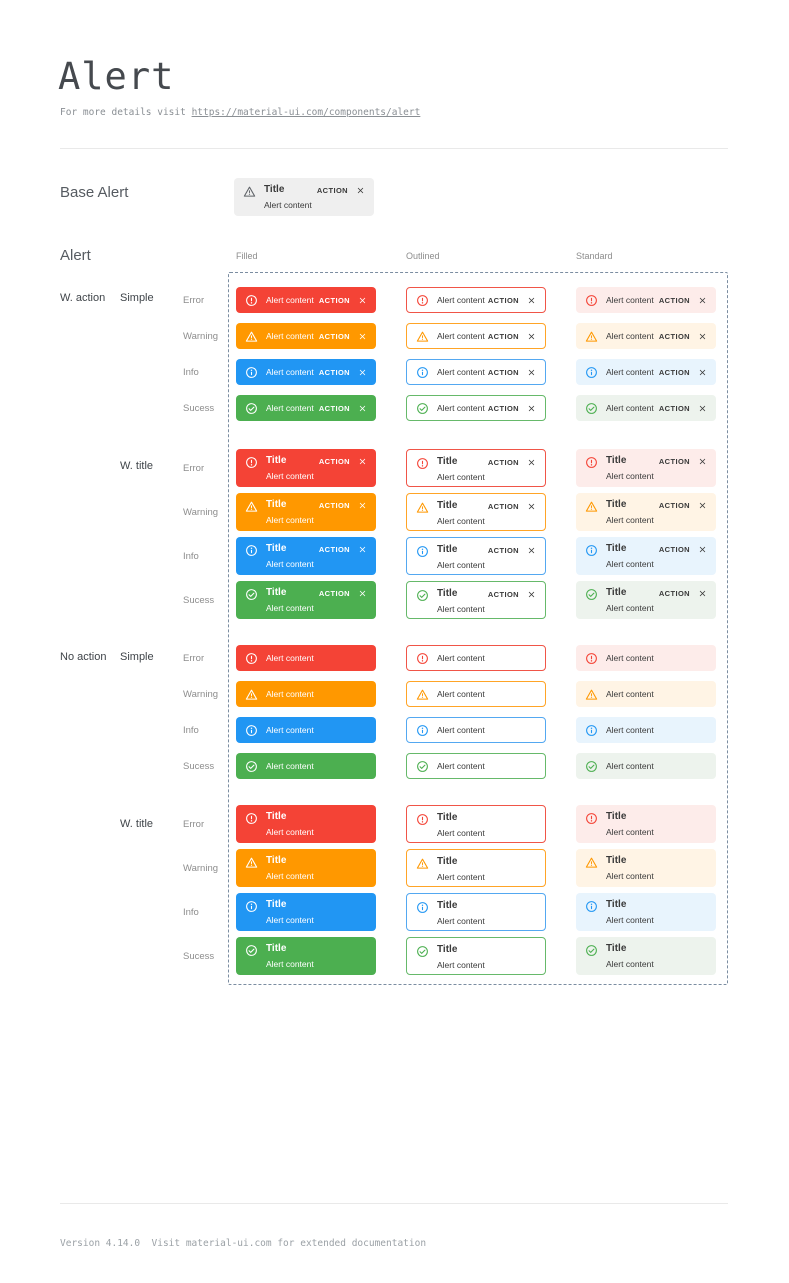  I want to click on subtitle-link: https://material-ui.com/components/alert, so click(306, 112).